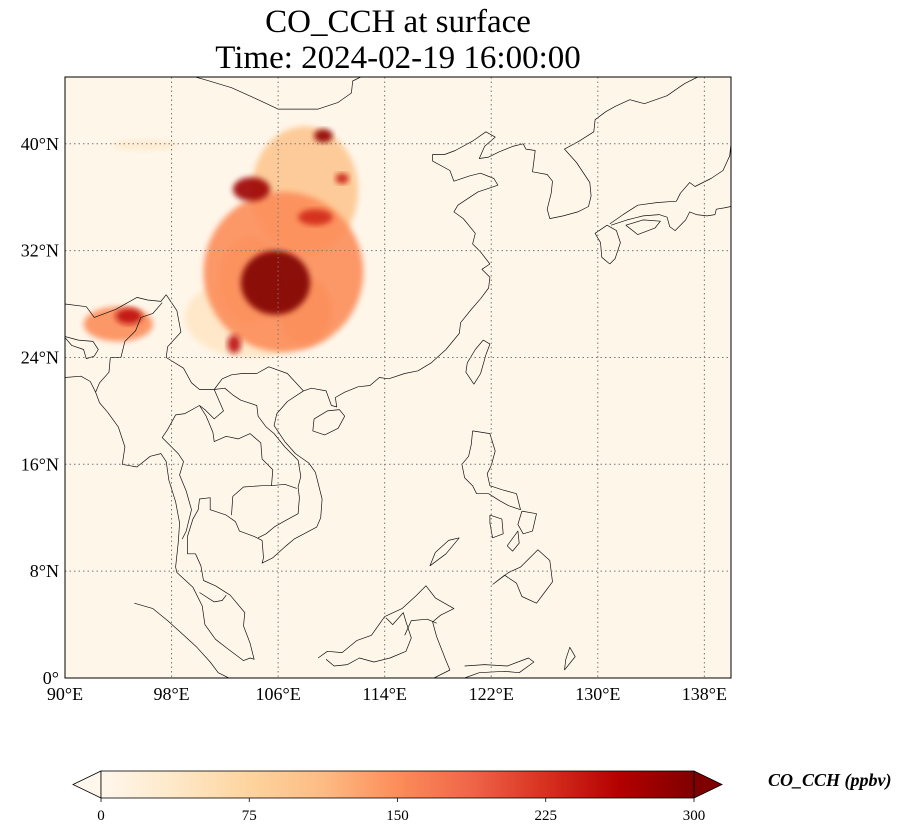  I want to click on latitude-tick-label: 24°N, so click(40, 357).